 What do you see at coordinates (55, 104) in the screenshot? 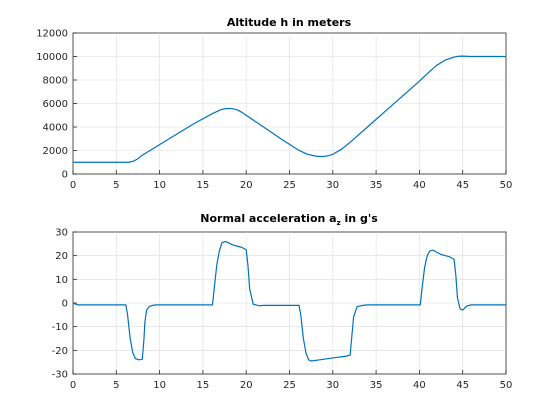
I see `altitude-ytick-label: 6000` at bounding box center [55, 104].